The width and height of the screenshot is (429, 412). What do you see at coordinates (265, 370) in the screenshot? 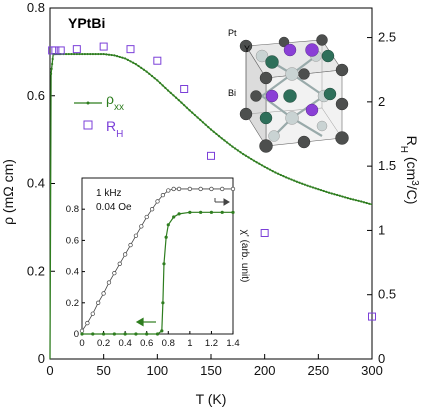
I see `x-tick-label: 200` at bounding box center [265, 370].